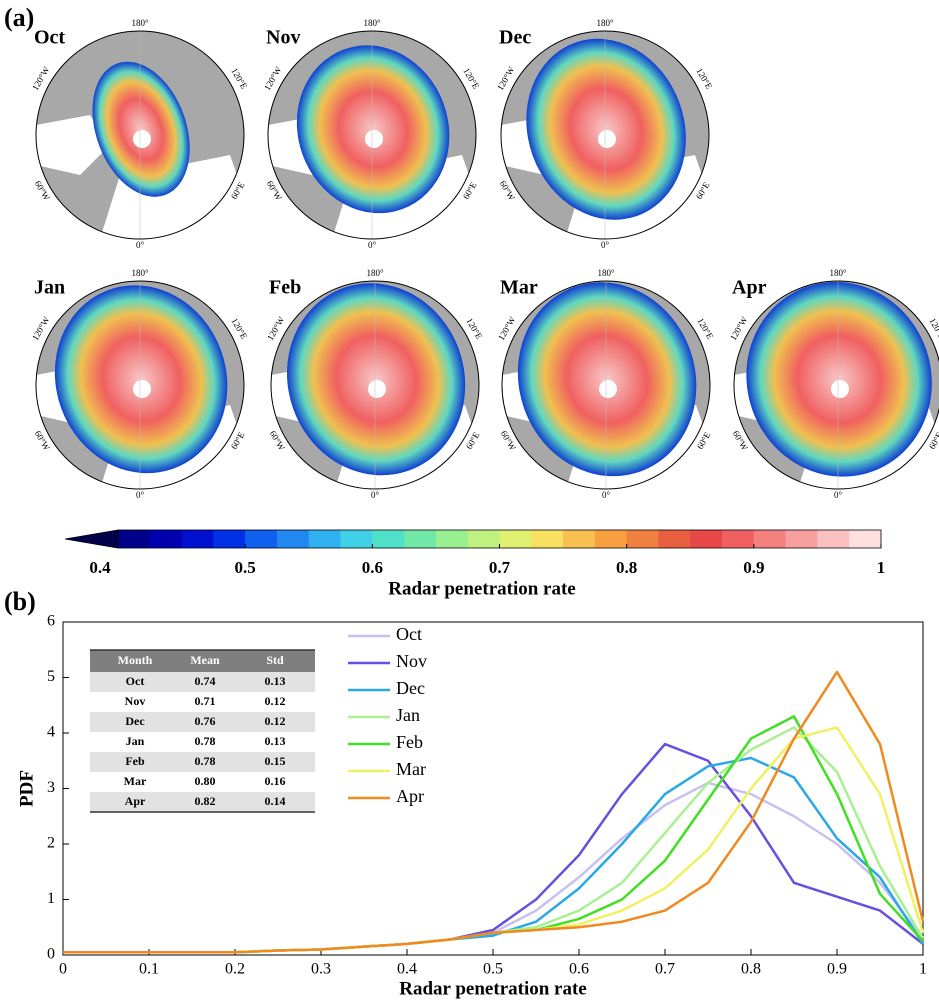  Describe the element at coordinates (245, 567) in the screenshot. I see `colorbar-tick-label: 0.5` at that location.